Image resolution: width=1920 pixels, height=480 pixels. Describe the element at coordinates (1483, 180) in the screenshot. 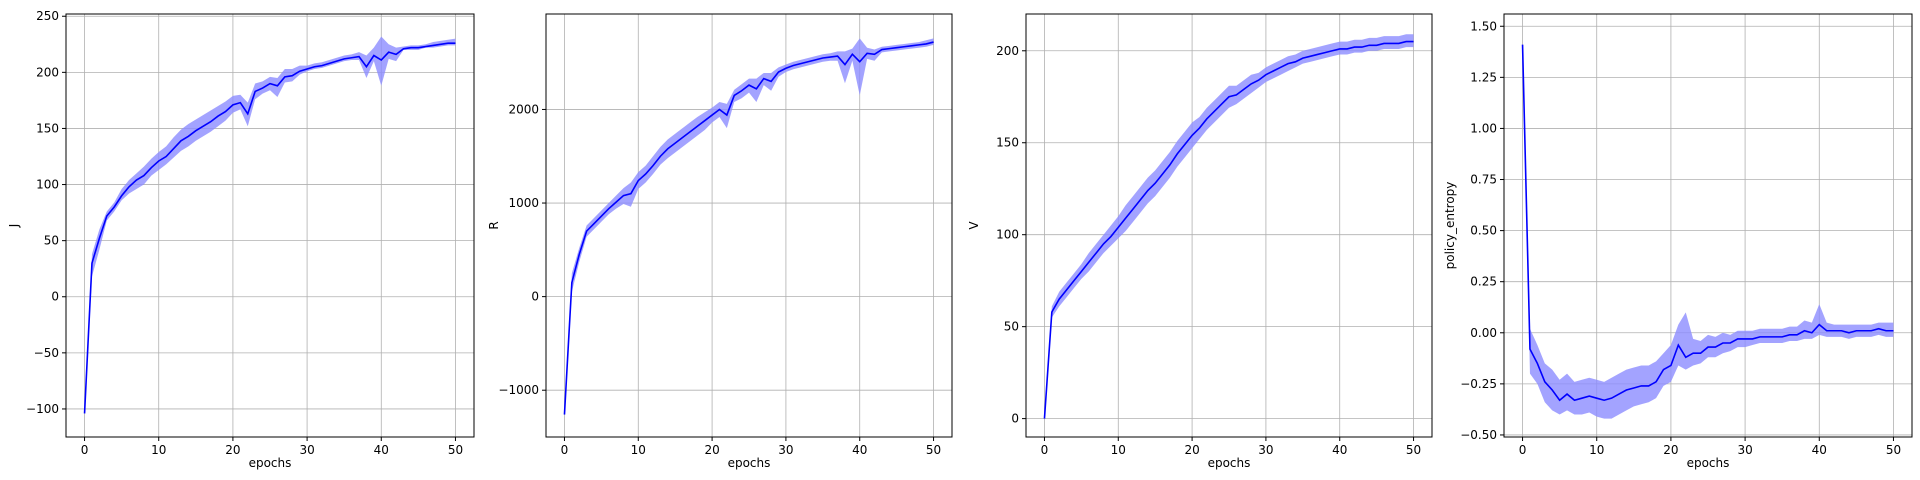

I see `y-tick-label: 0.75` at that location.